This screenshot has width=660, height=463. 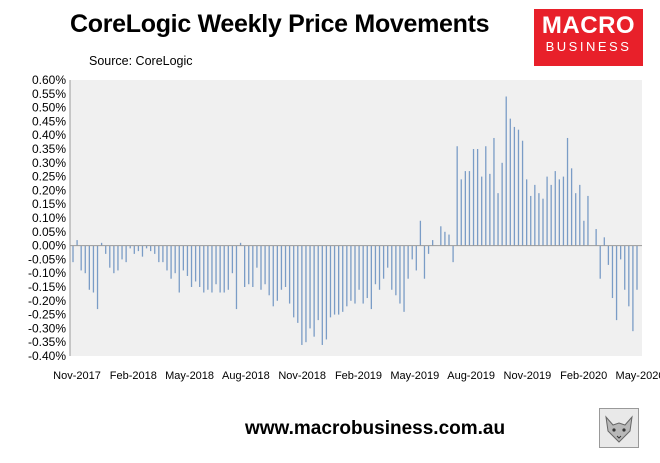 I want to click on website-url: www.macrobusiness.com.au, so click(x=375, y=428).